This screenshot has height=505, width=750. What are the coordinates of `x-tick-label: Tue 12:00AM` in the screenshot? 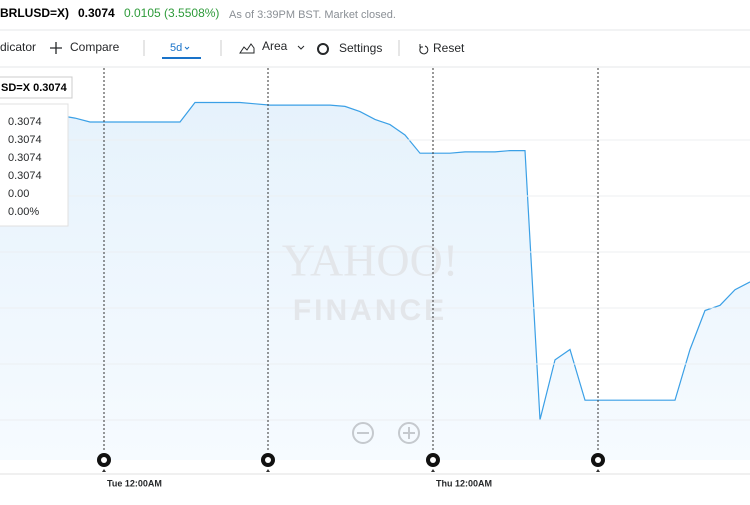 It's located at (134, 483).